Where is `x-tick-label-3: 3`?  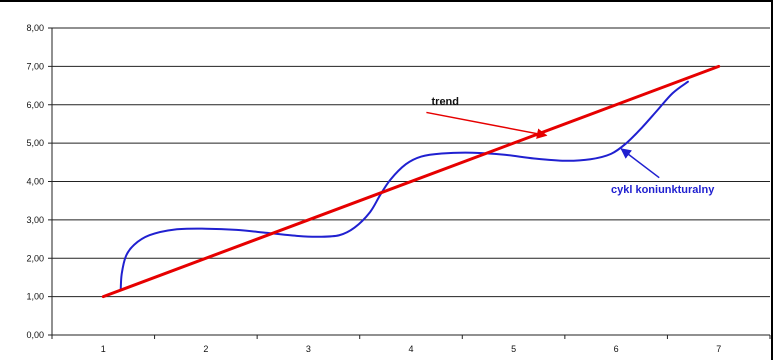 x-tick-label-3: 3 is located at coordinates (308, 349).